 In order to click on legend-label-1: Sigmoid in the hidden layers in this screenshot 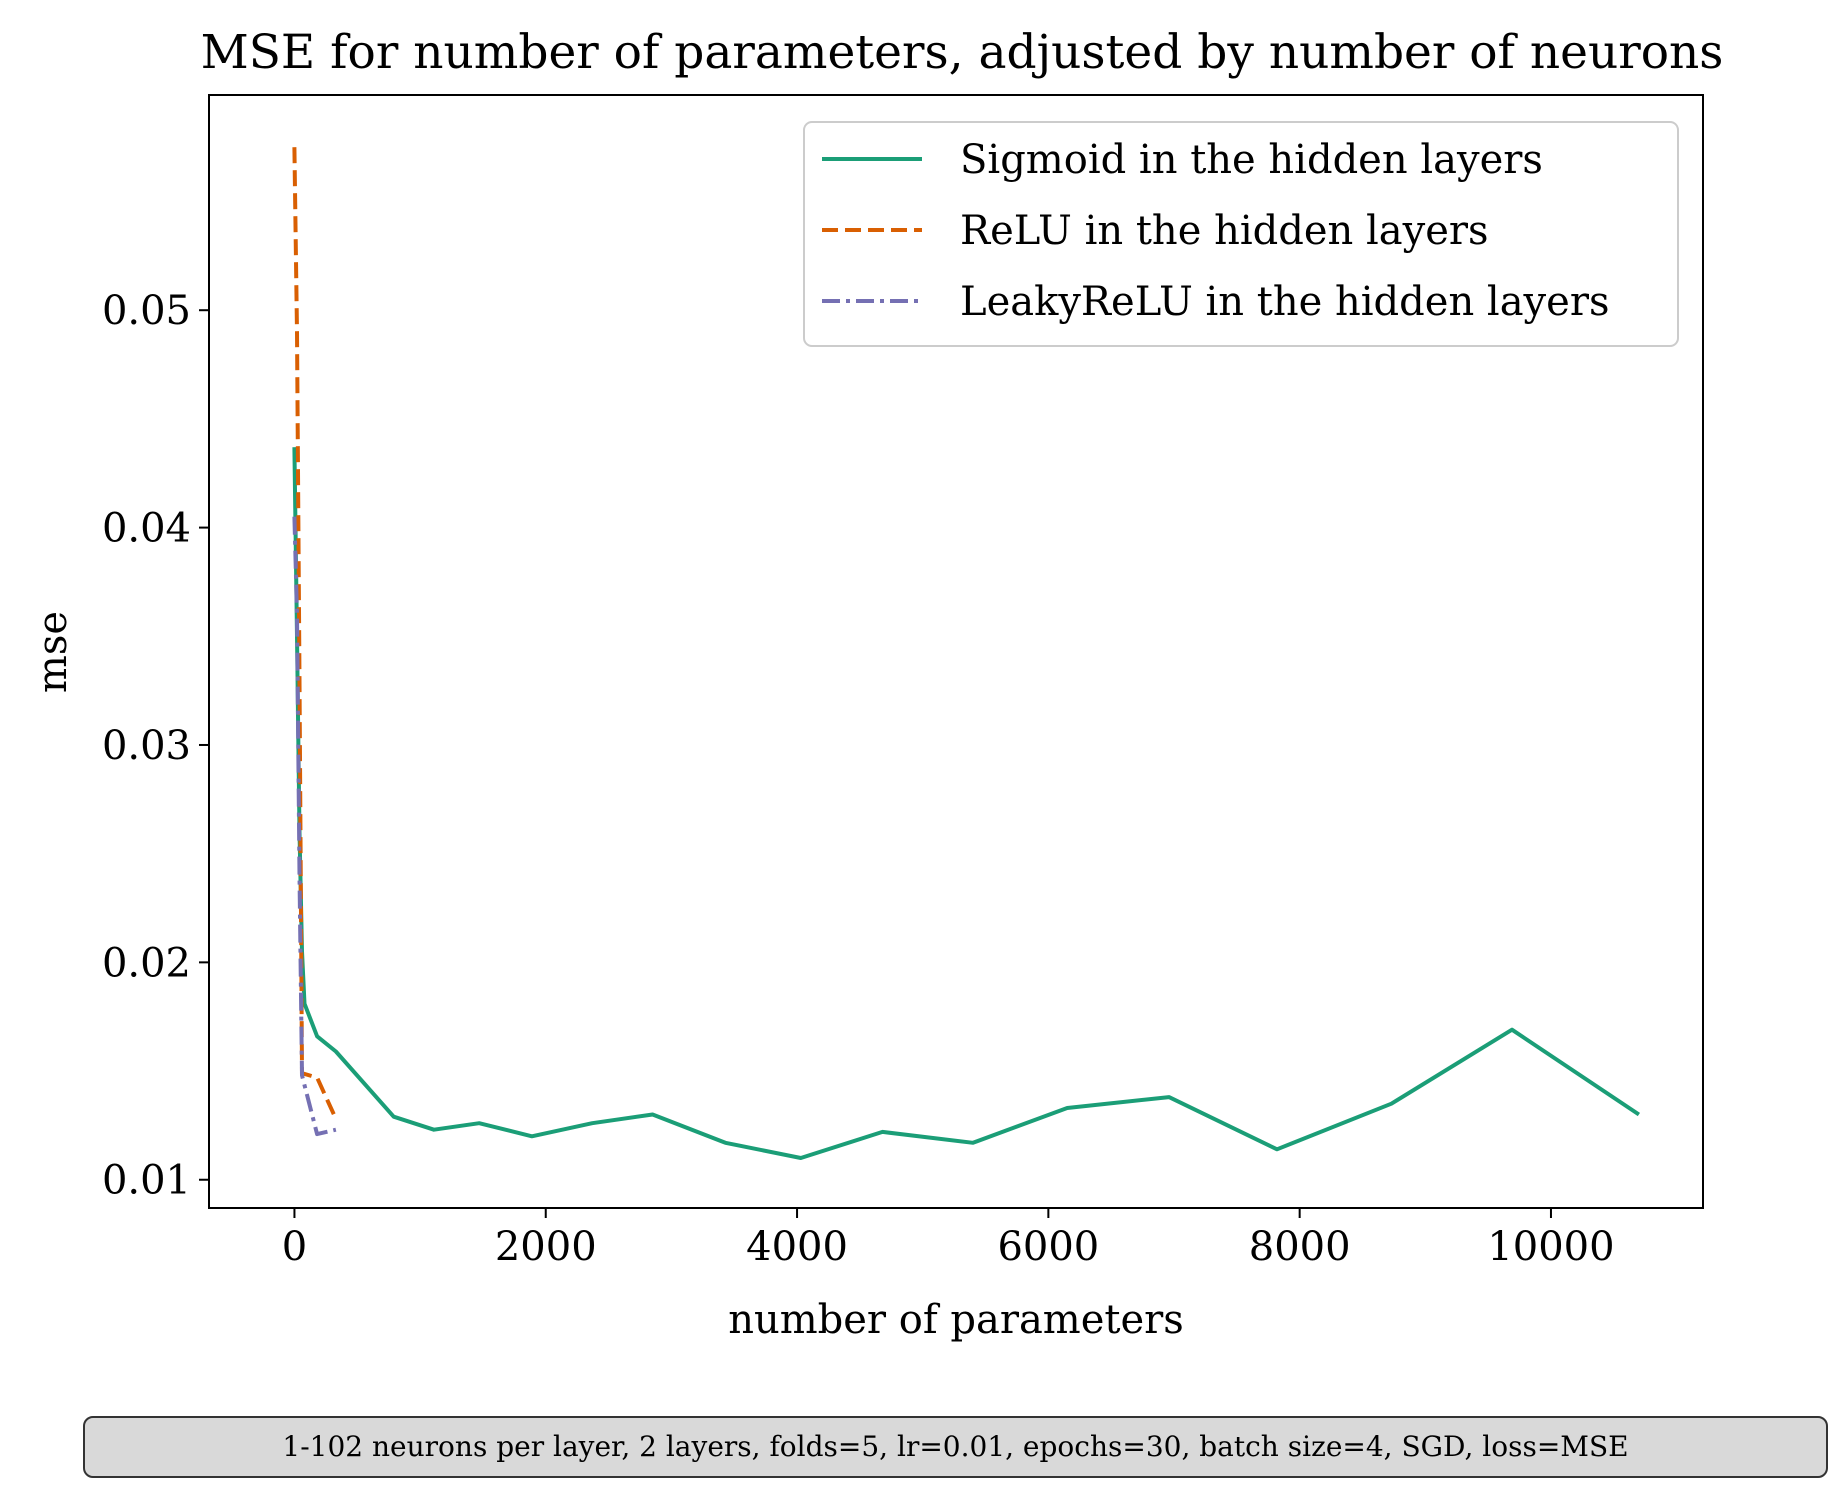, I will do `click(1251, 160)`.